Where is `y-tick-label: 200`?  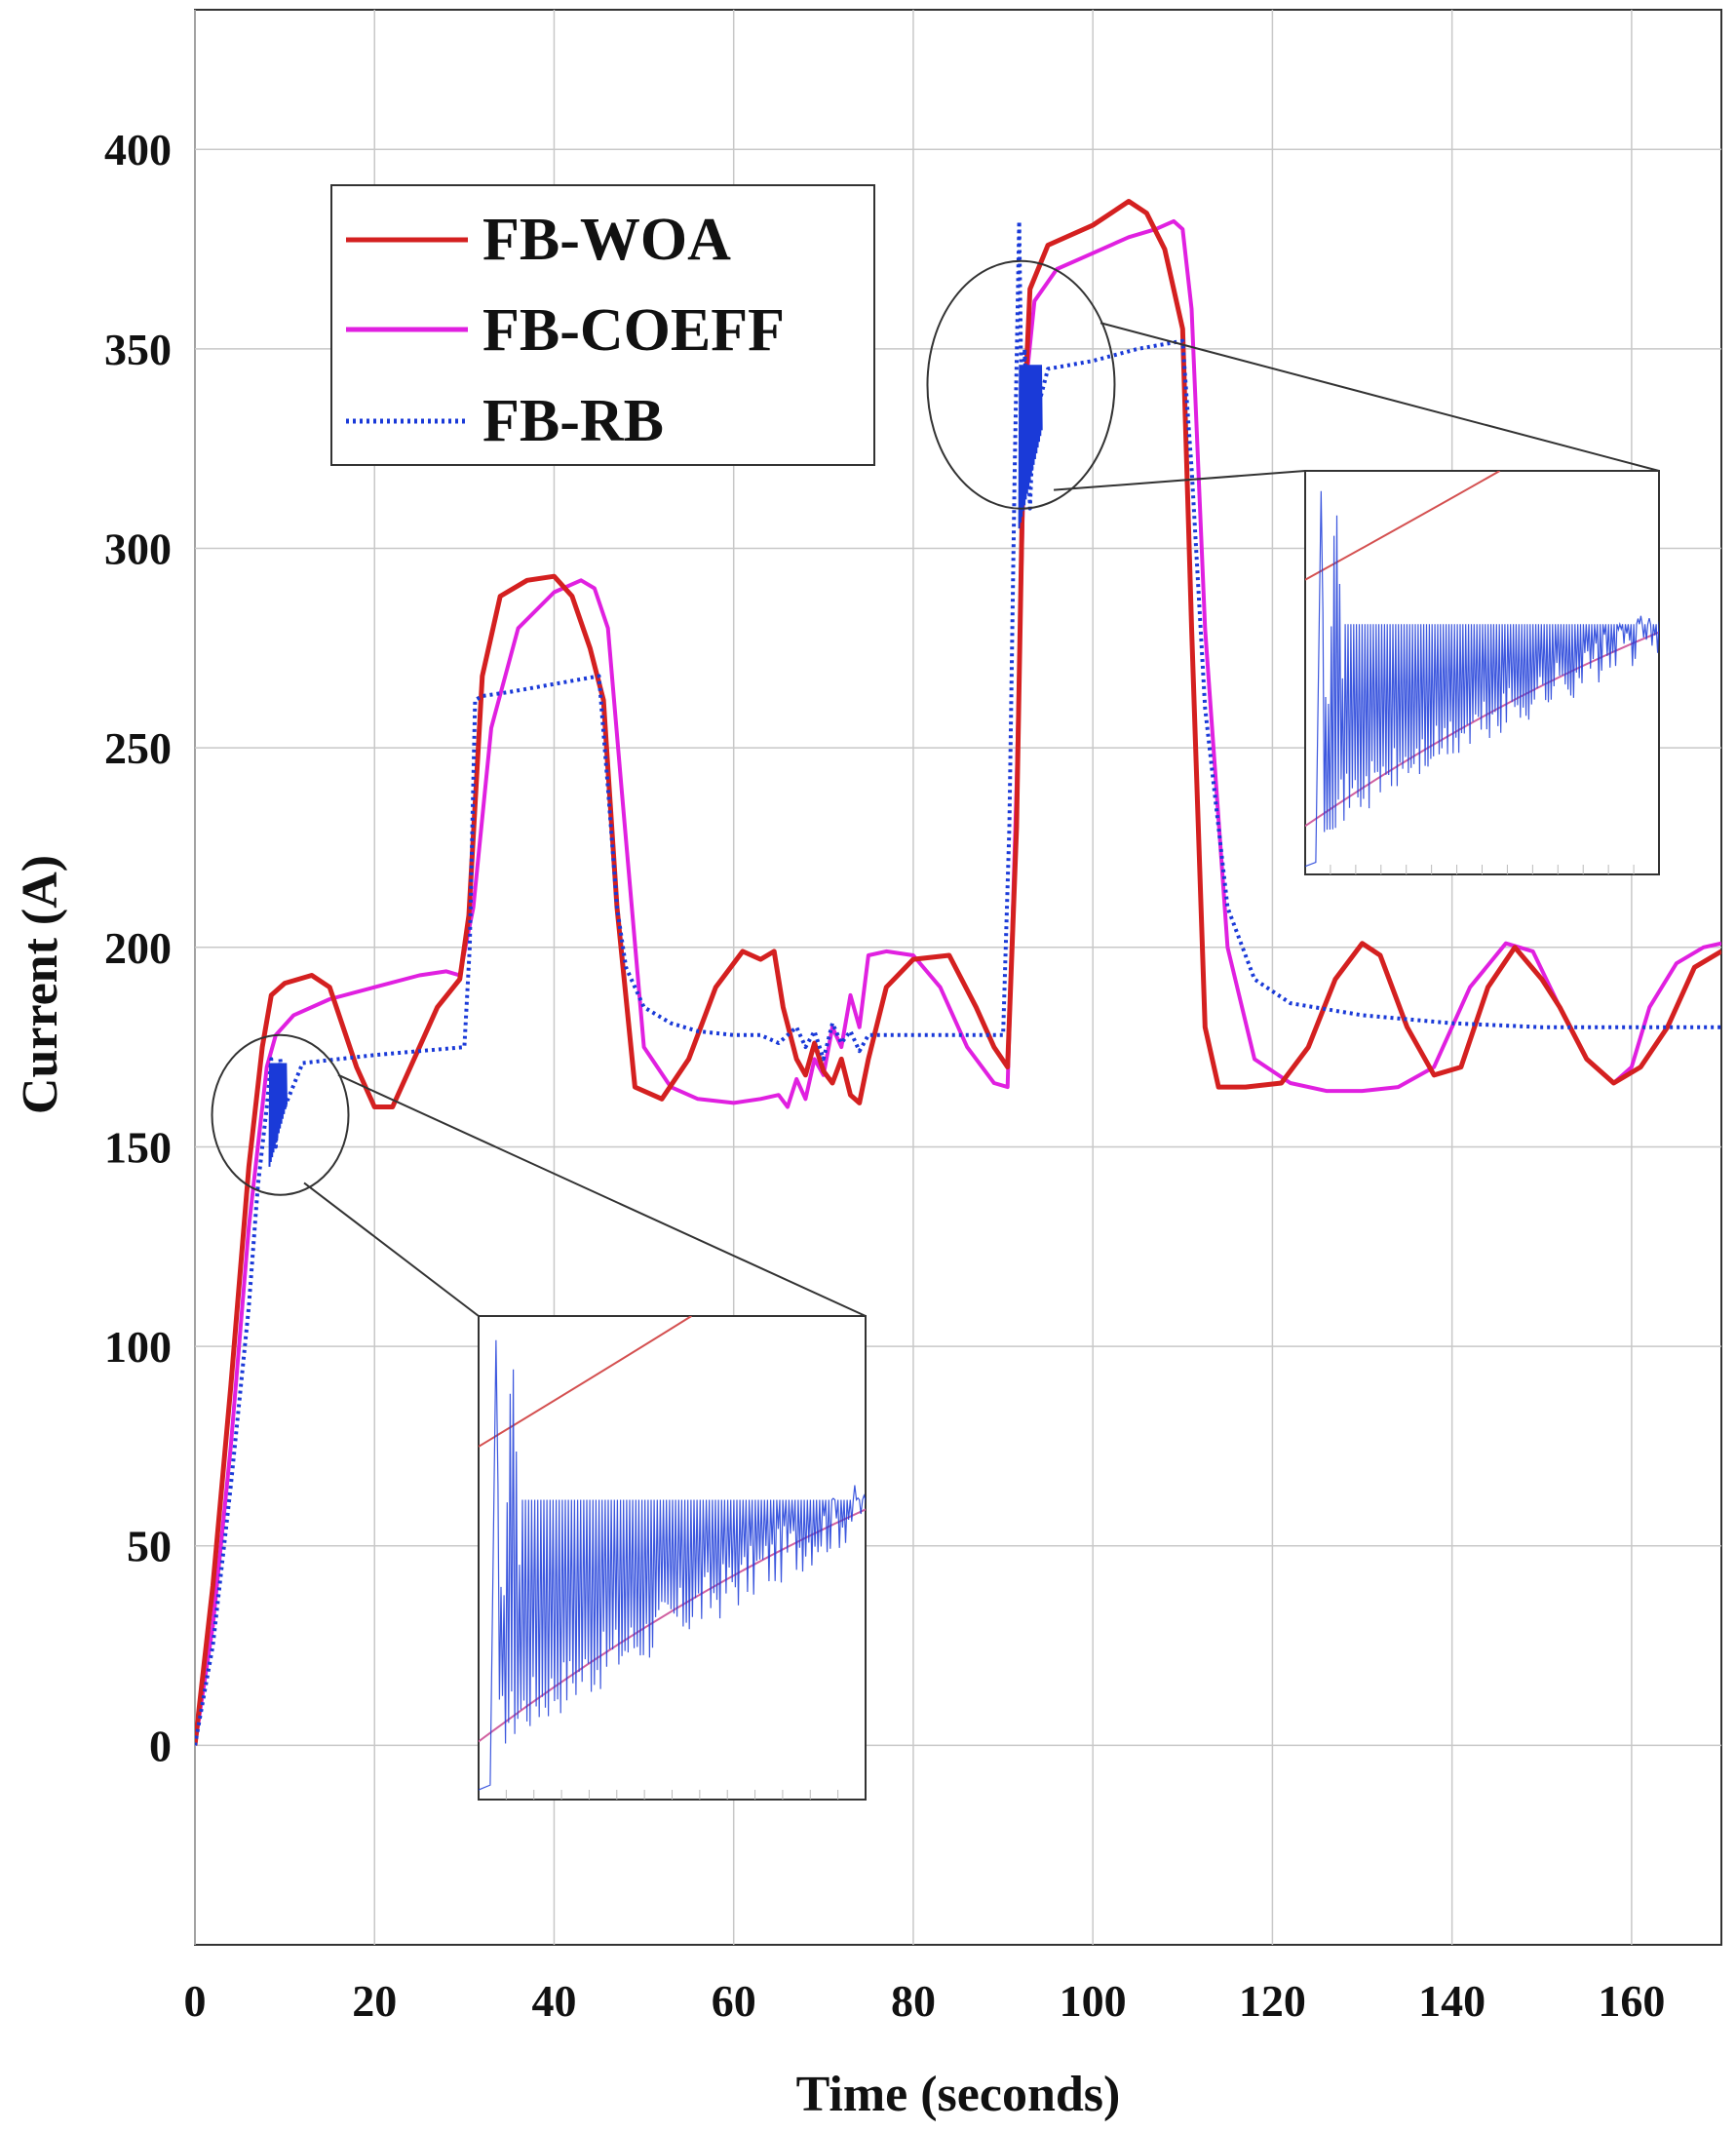
y-tick-label: 200 is located at coordinates (138, 948).